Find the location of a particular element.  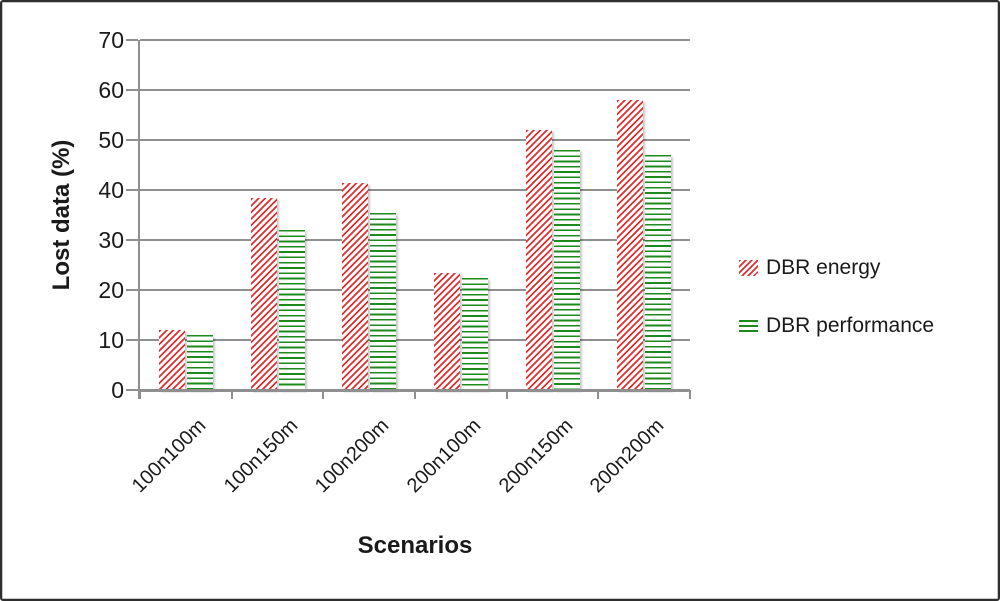

y-tick-label: 70 is located at coordinates (111, 40).